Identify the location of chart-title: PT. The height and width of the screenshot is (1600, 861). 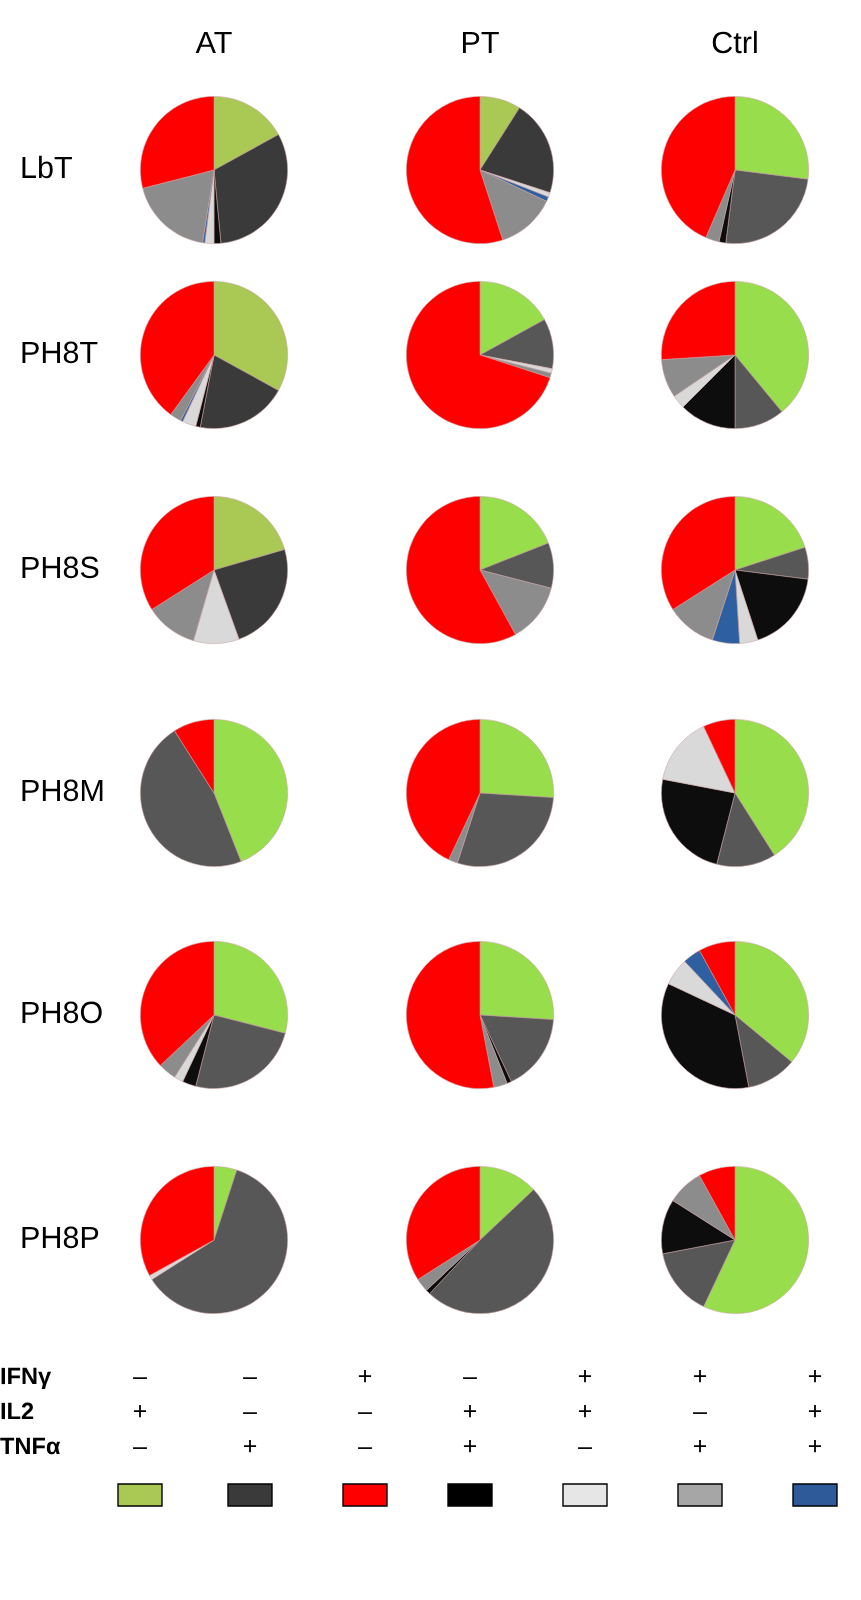
(480, 42).